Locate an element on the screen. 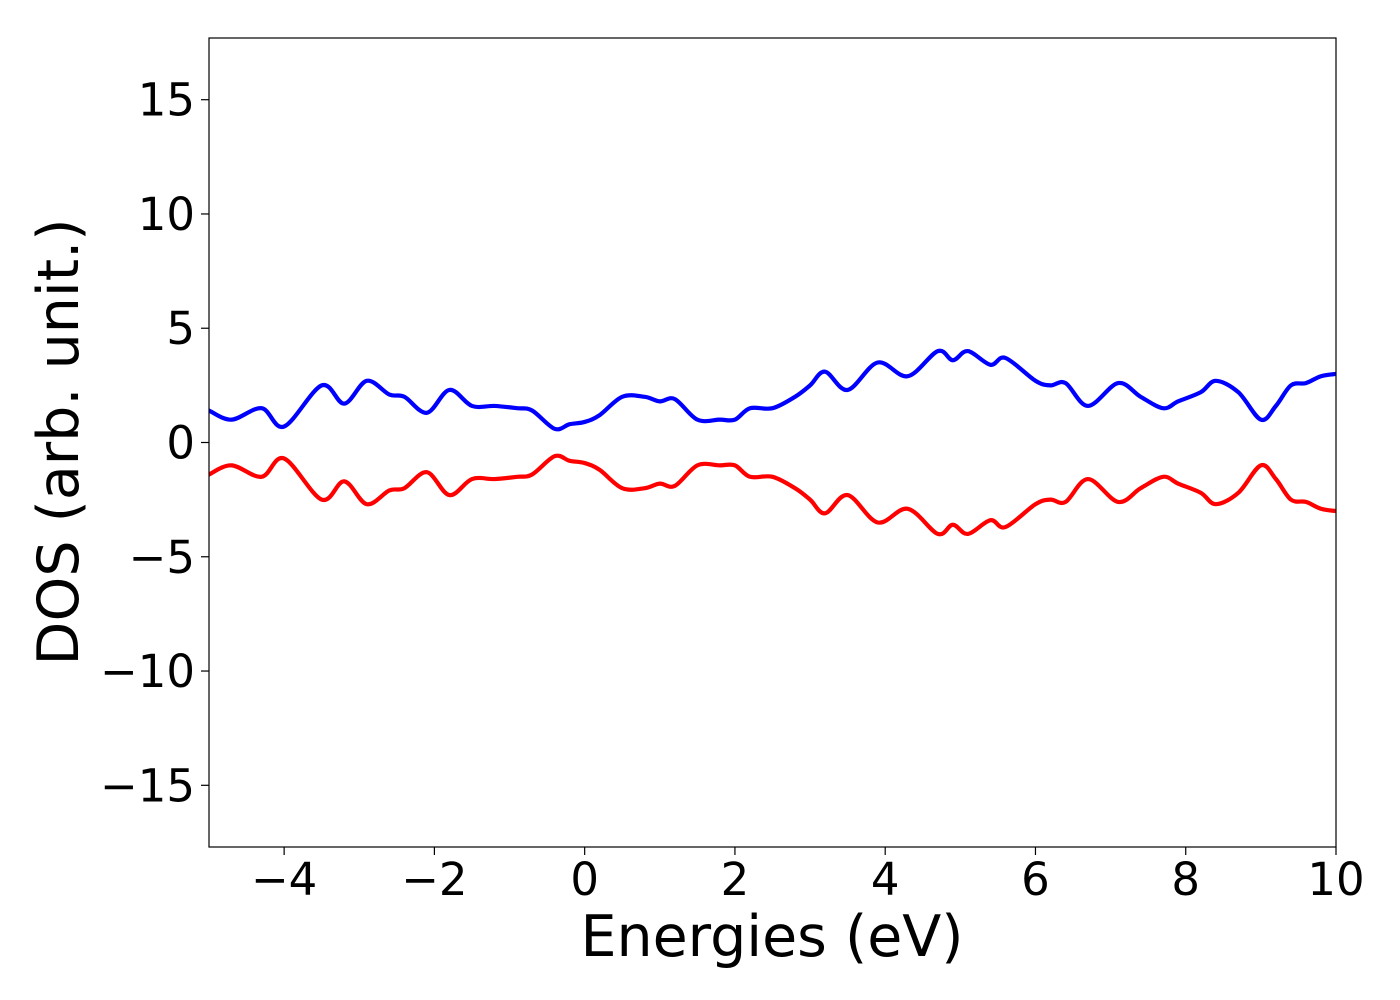 The image size is (1400, 1000). x-tick-label: 6 is located at coordinates (1035, 879).